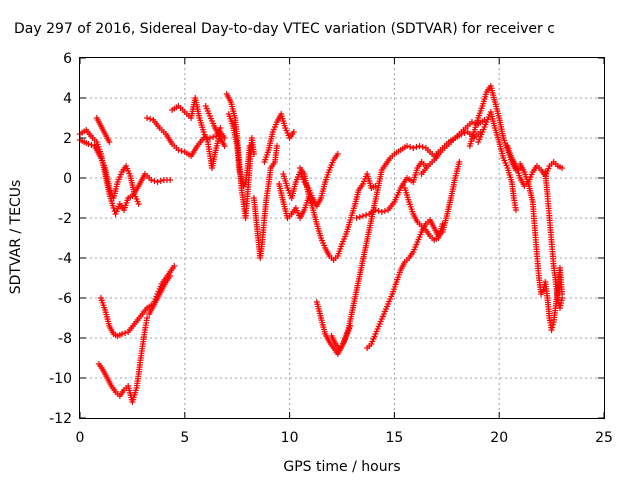 This screenshot has height=480, width=640. I want to click on y-tick-label: 2, so click(67, 139).